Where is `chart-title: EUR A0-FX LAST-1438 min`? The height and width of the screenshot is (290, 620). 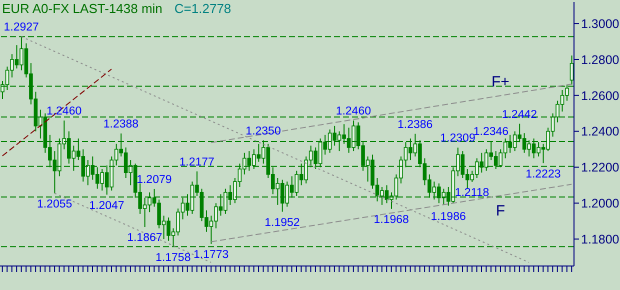 chart-title: EUR A0-FX LAST-1438 min is located at coordinates (82, 8).